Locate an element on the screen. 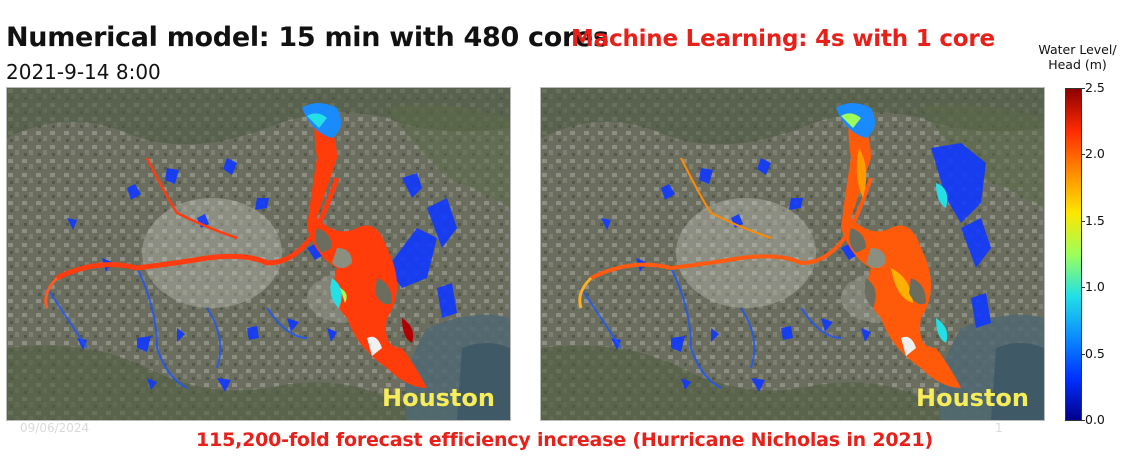  colorbar-title: Water Level/ Head (m) is located at coordinates (1077, 57).